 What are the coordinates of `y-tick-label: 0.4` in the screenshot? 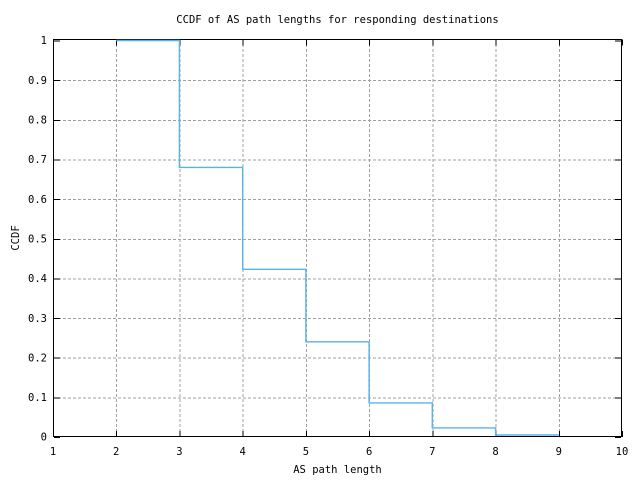 It's located at (37, 279).